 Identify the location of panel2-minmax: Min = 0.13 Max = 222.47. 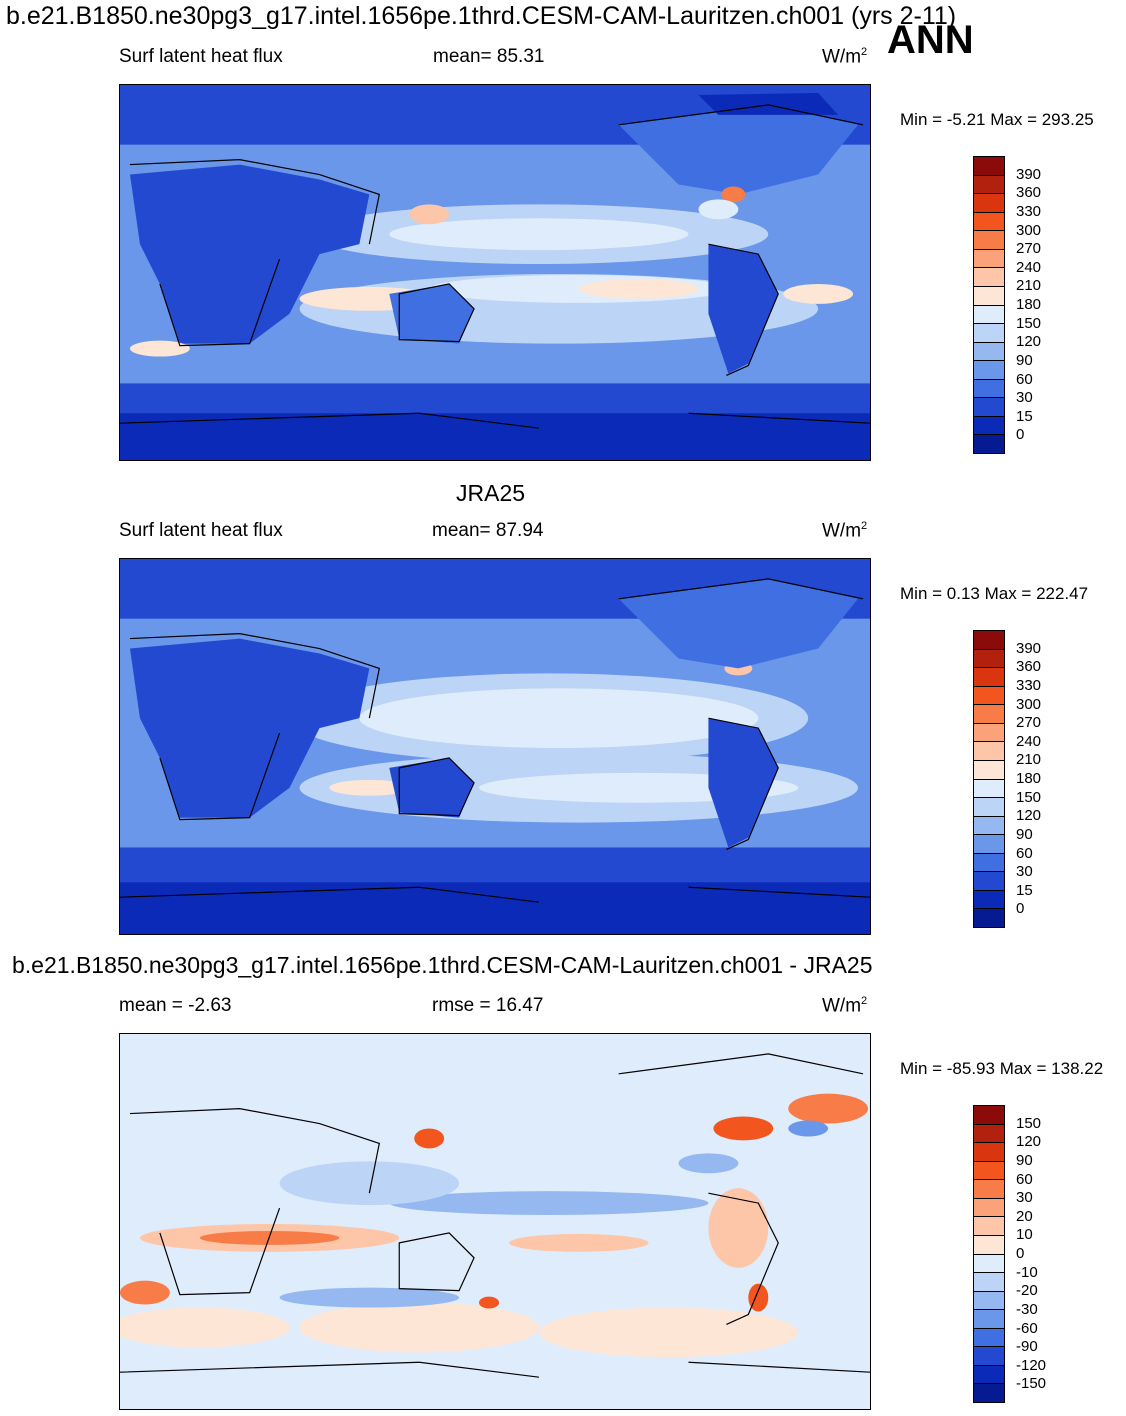
(994, 593).